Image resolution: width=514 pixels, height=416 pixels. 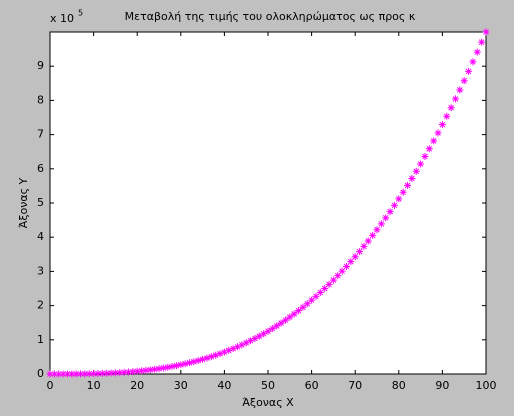 I want to click on y-tick-label: 2, so click(x=40, y=305).